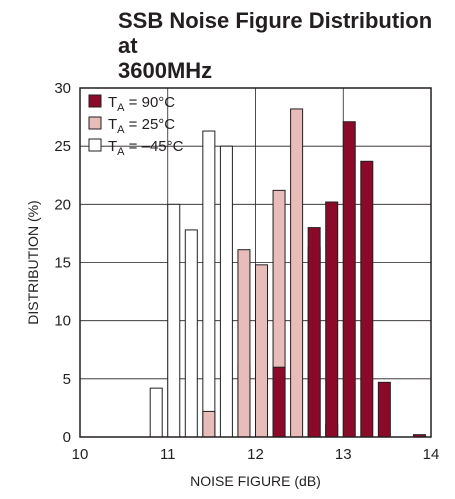 This screenshot has height=499, width=455. Describe the element at coordinates (150, 102) in the screenshot. I see `legend-label-rest: = 90°C` at that location.